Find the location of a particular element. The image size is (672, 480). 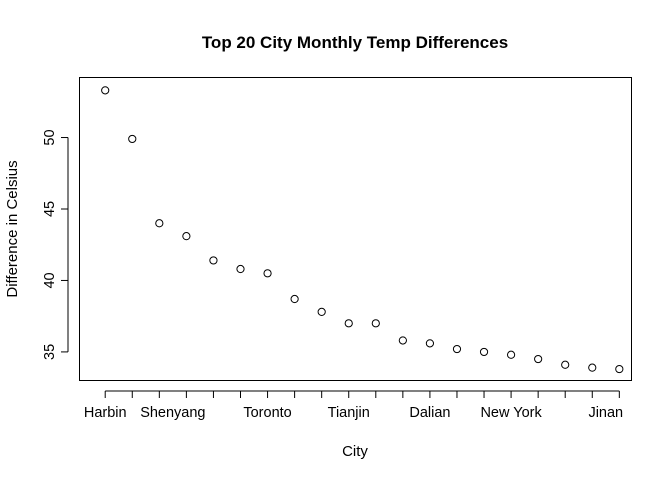

x-axis-label: City is located at coordinates (355, 451).